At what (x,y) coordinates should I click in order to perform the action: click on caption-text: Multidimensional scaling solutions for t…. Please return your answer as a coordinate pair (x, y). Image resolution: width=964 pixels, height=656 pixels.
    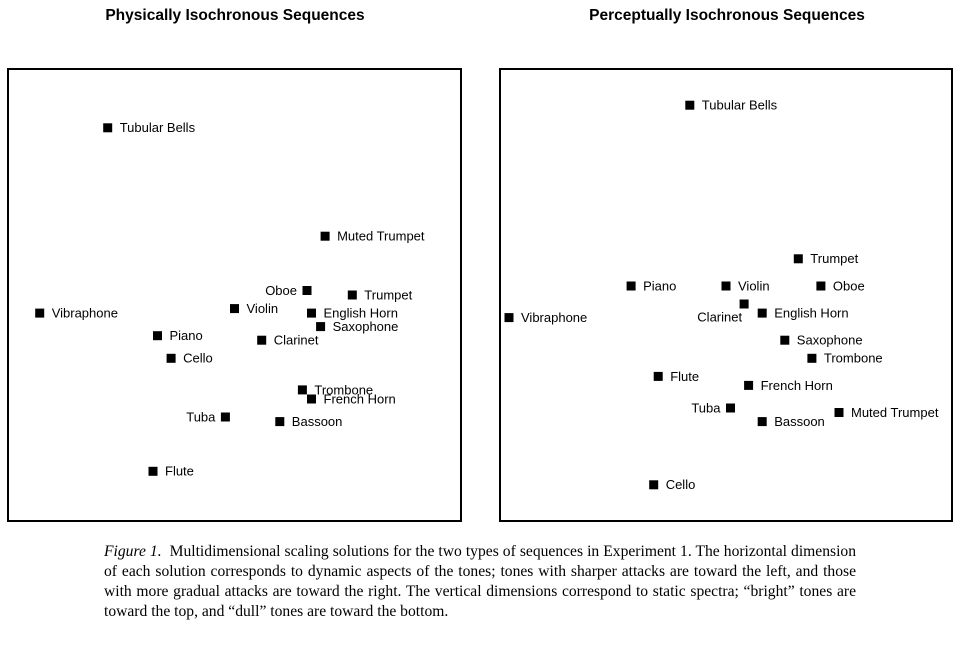
    Looking at the image, I should click on (480, 581).